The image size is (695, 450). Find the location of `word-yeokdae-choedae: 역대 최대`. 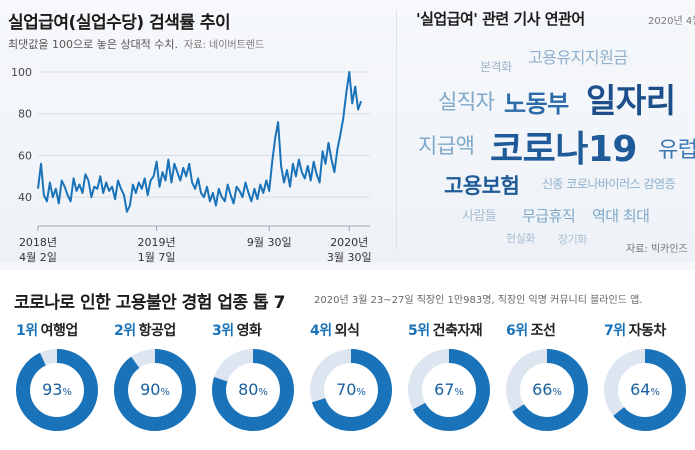

word-yeokdae-choedae: 역대 최대 is located at coordinates (621, 216).